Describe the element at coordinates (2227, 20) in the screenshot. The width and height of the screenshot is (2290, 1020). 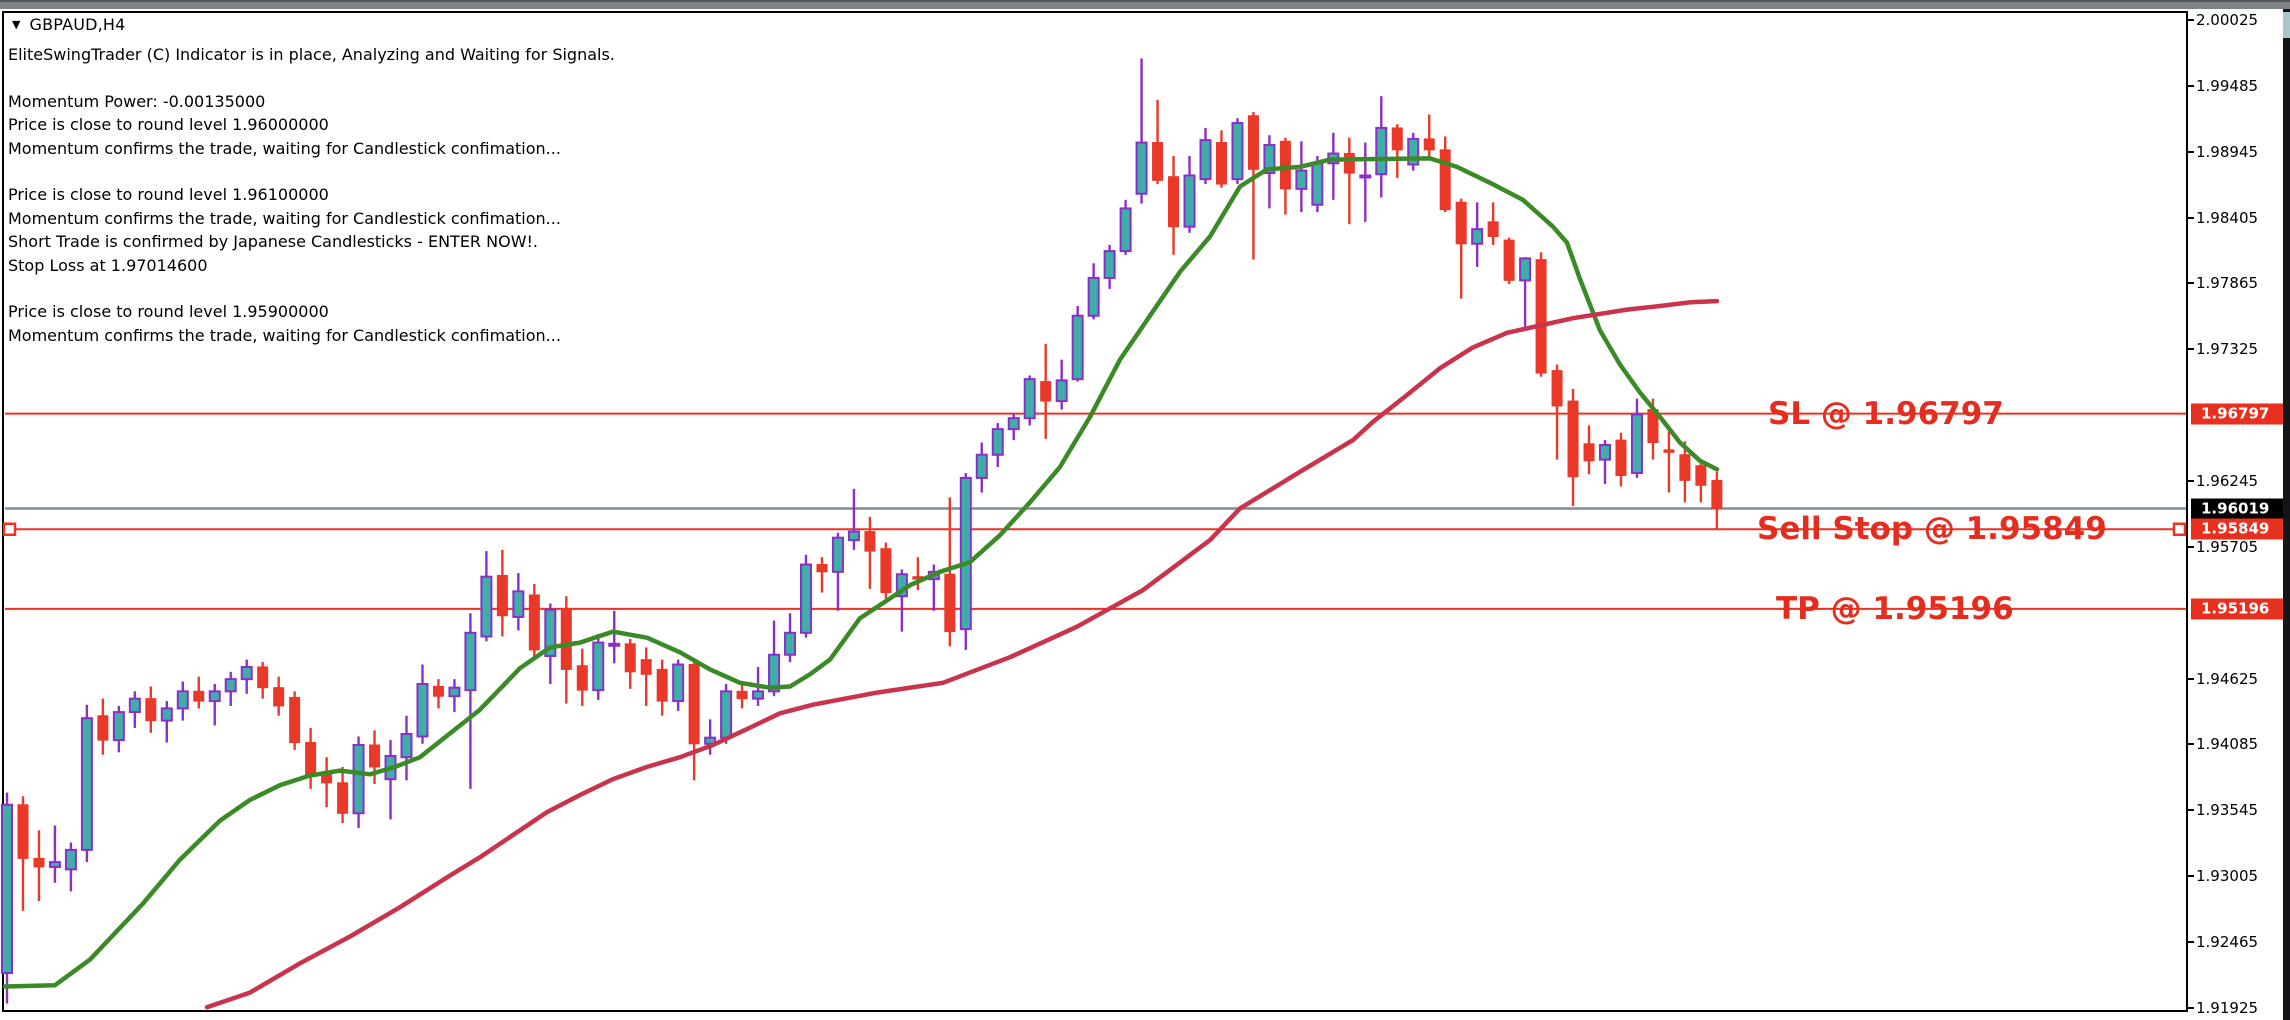
I see `axis-tick-label: 2.00025` at that location.